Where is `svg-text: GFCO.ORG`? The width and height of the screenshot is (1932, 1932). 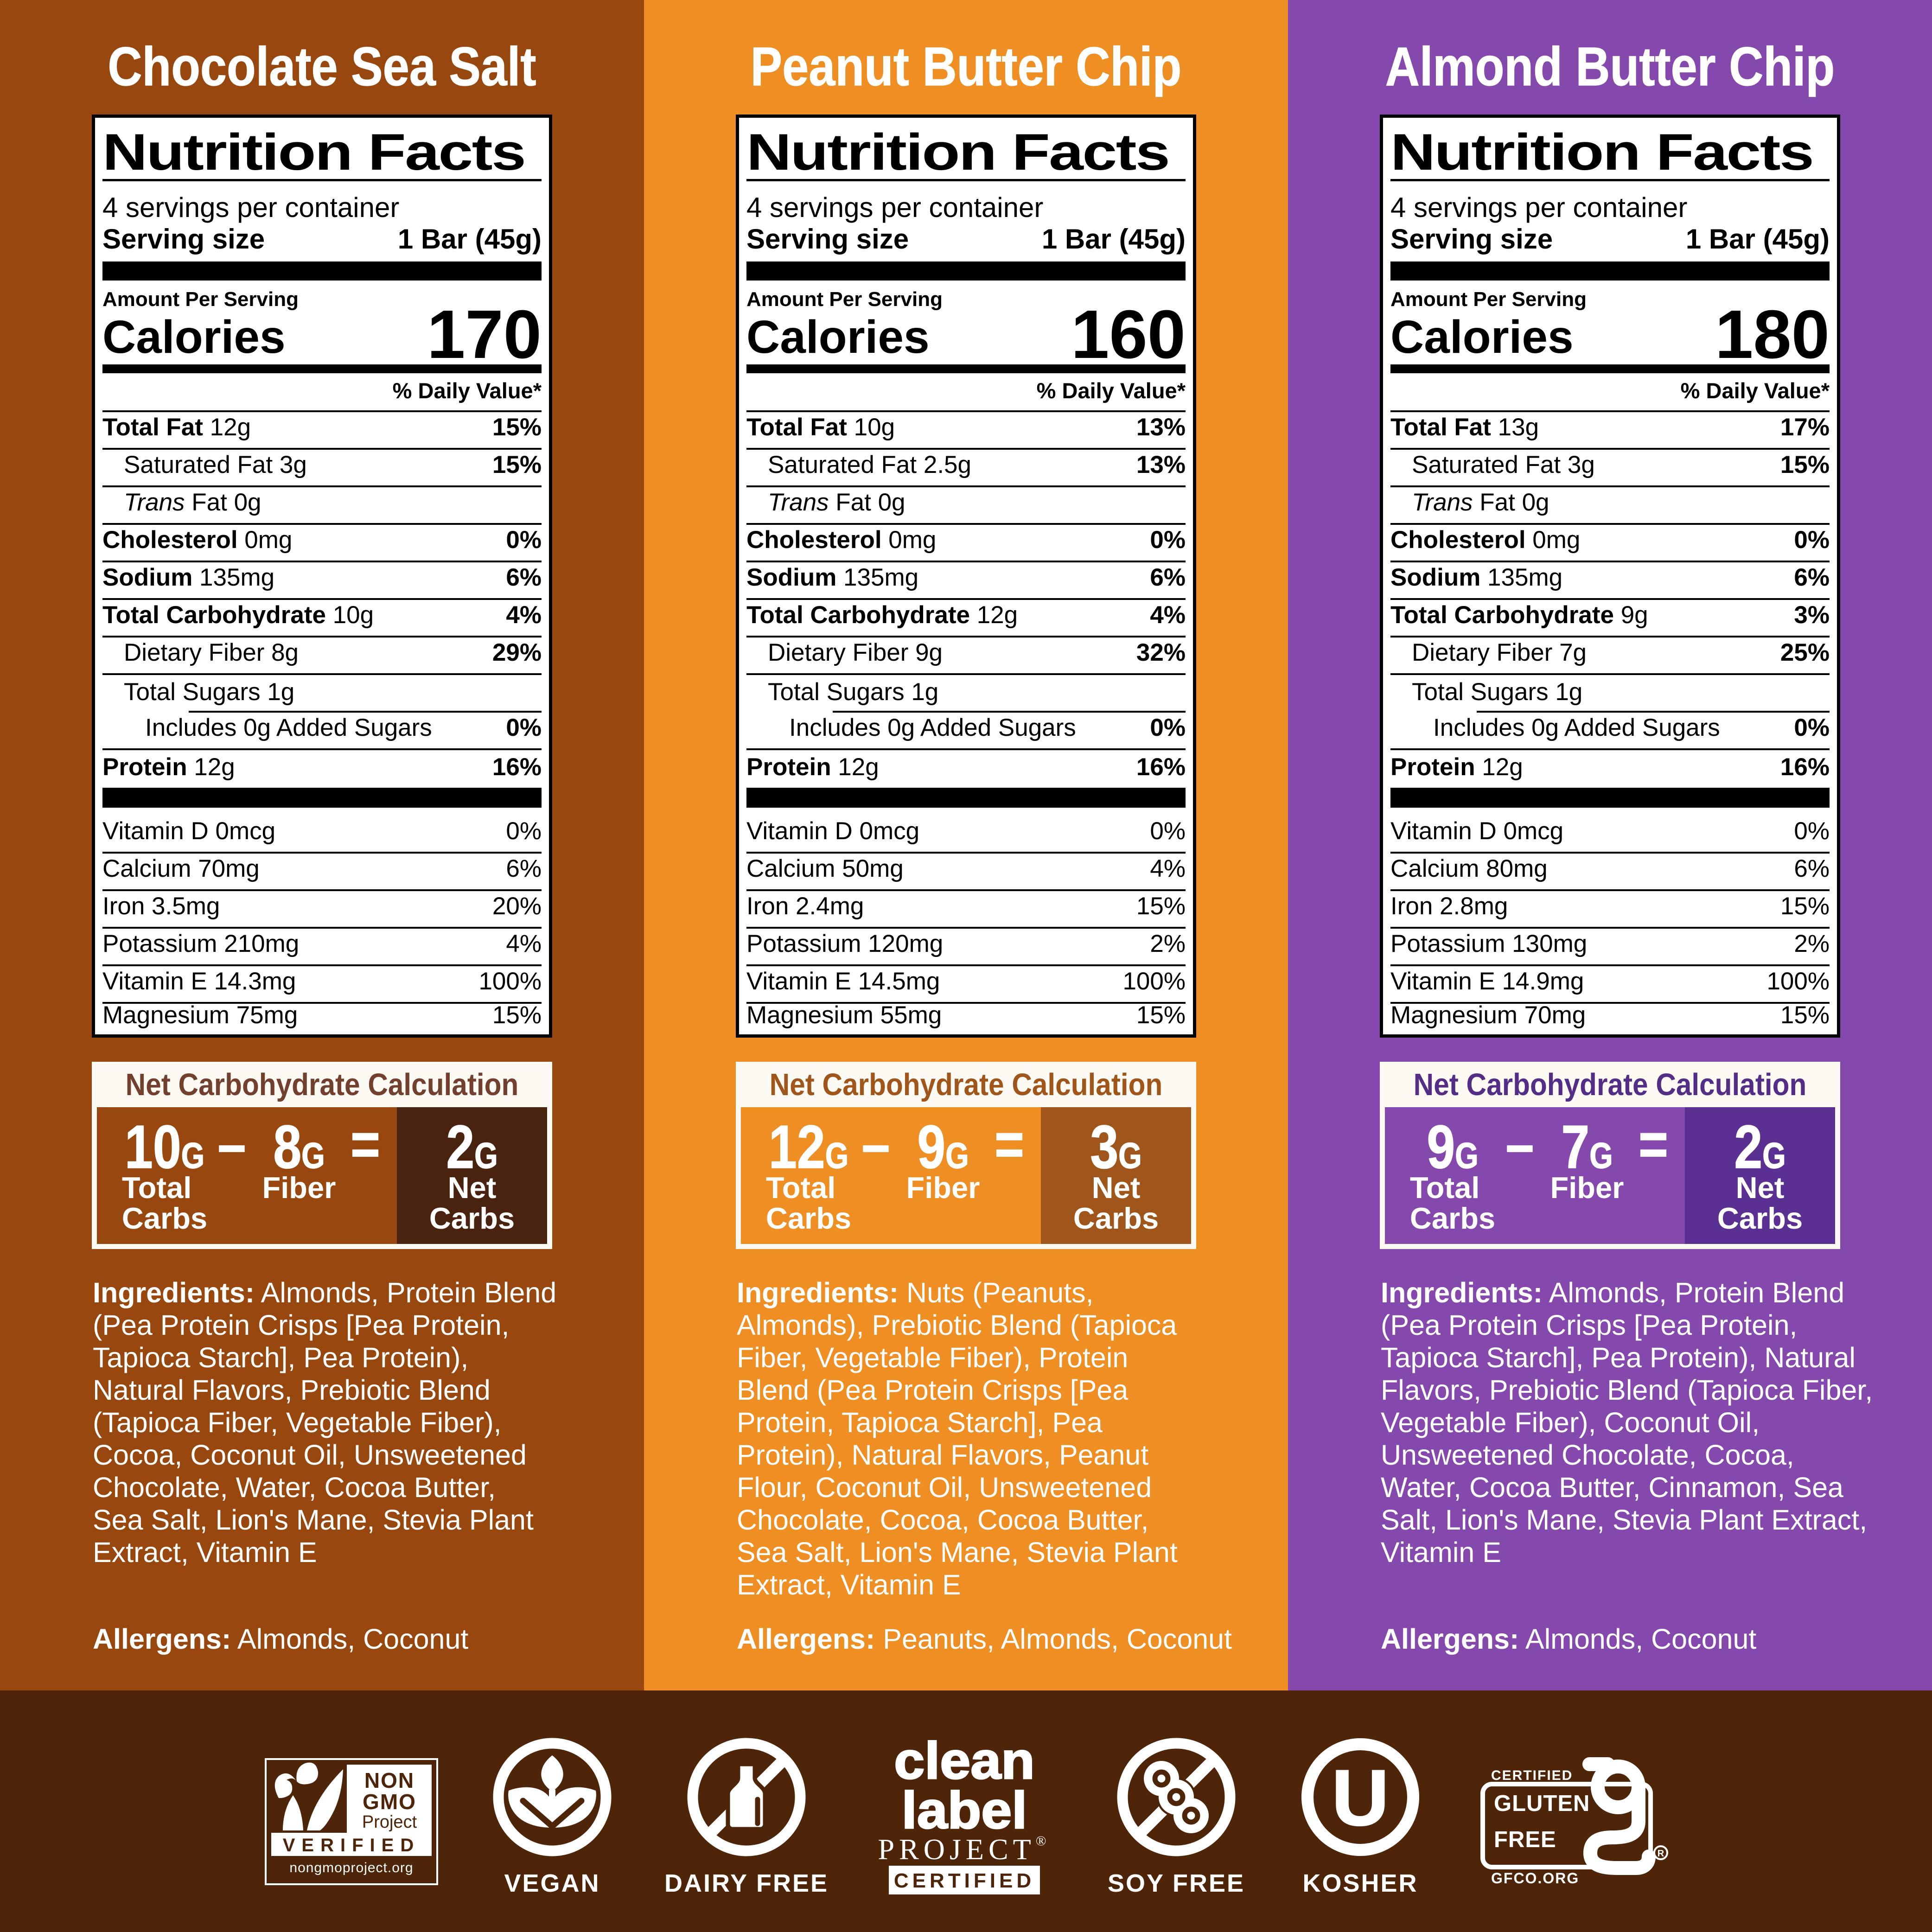 svg-text: GFCO.ORG is located at coordinates (1535, 1879).